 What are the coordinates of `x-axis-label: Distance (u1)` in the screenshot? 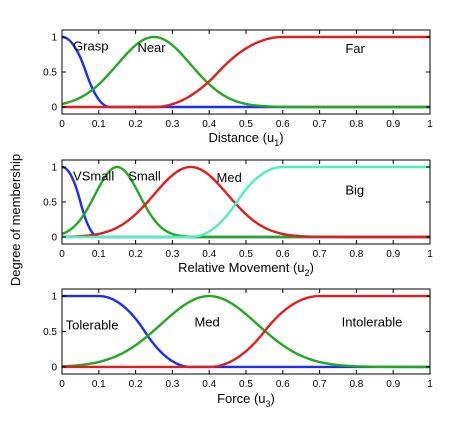 It's located at (245, 139).